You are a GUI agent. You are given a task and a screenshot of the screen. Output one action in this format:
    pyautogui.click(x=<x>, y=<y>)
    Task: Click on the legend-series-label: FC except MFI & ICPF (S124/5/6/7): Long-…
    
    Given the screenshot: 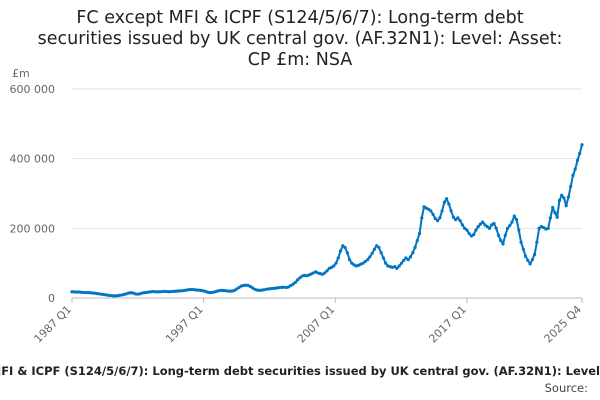 What is the action you would take?
    pyautogui.click(x=300, y=371)
    